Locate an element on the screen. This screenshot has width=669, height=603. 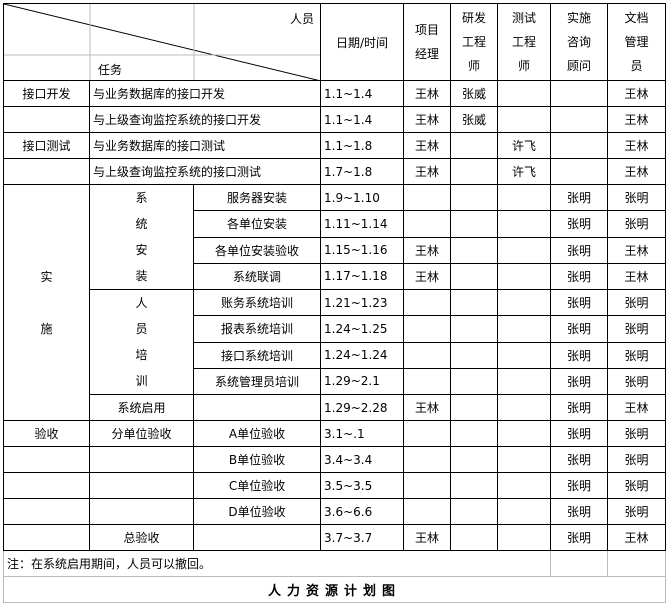
implementation-label-cell: 实施 is located at coordinates (46, 302).